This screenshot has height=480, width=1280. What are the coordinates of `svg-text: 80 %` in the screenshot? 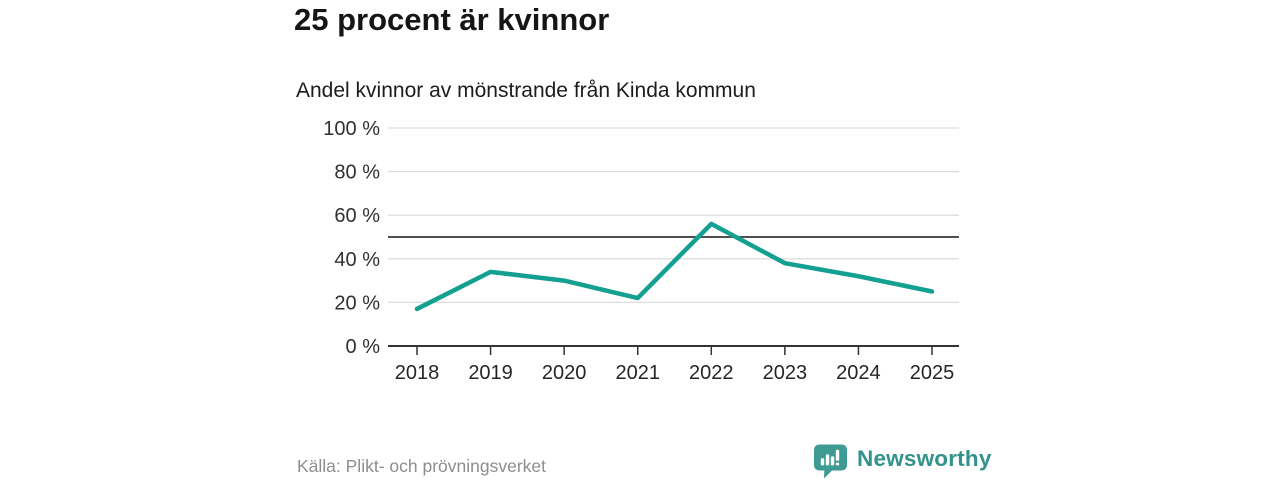 It's located at (357, 173).